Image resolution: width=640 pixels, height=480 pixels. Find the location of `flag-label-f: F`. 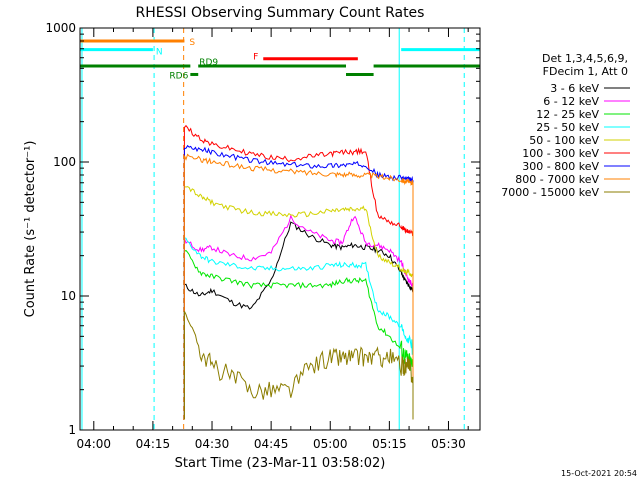

flag-label-f: F is located at coordinates (255, 58).